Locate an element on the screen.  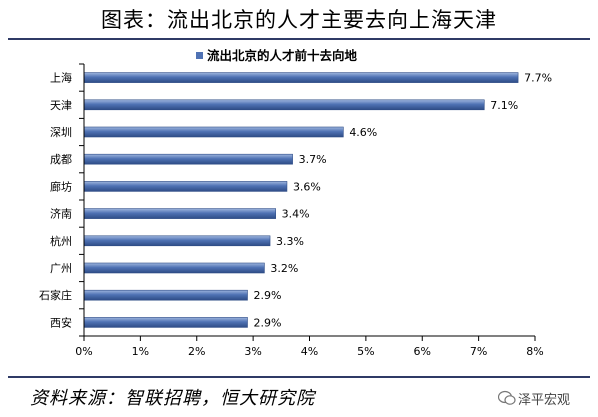
category-label: 成都 is located at coordinates (61, 159).